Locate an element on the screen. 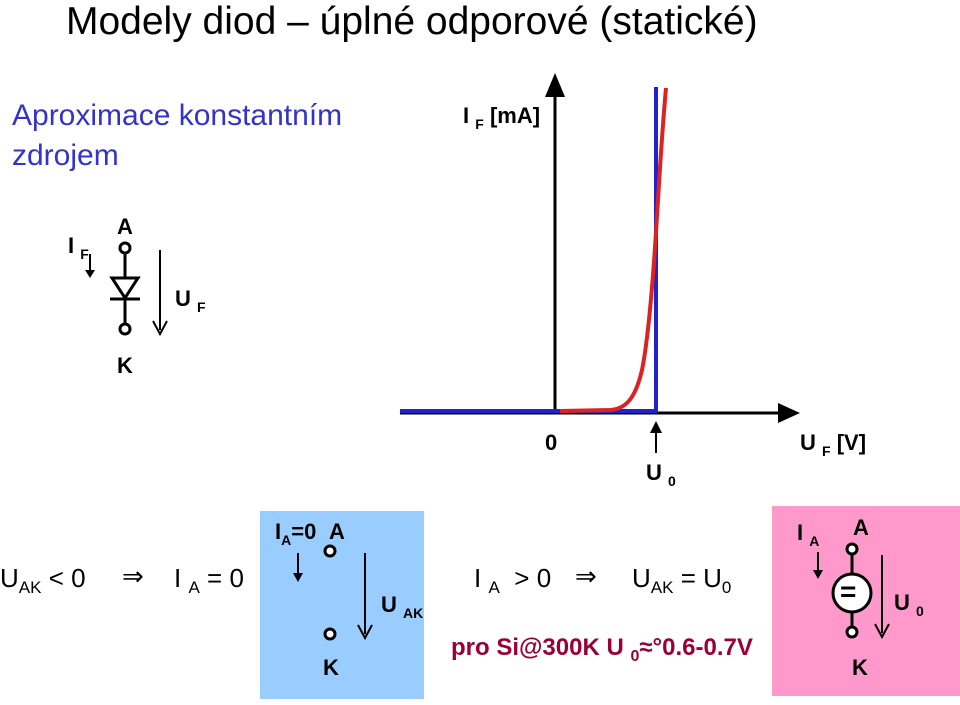  current-label: I F is located at coordinates (78, 247).